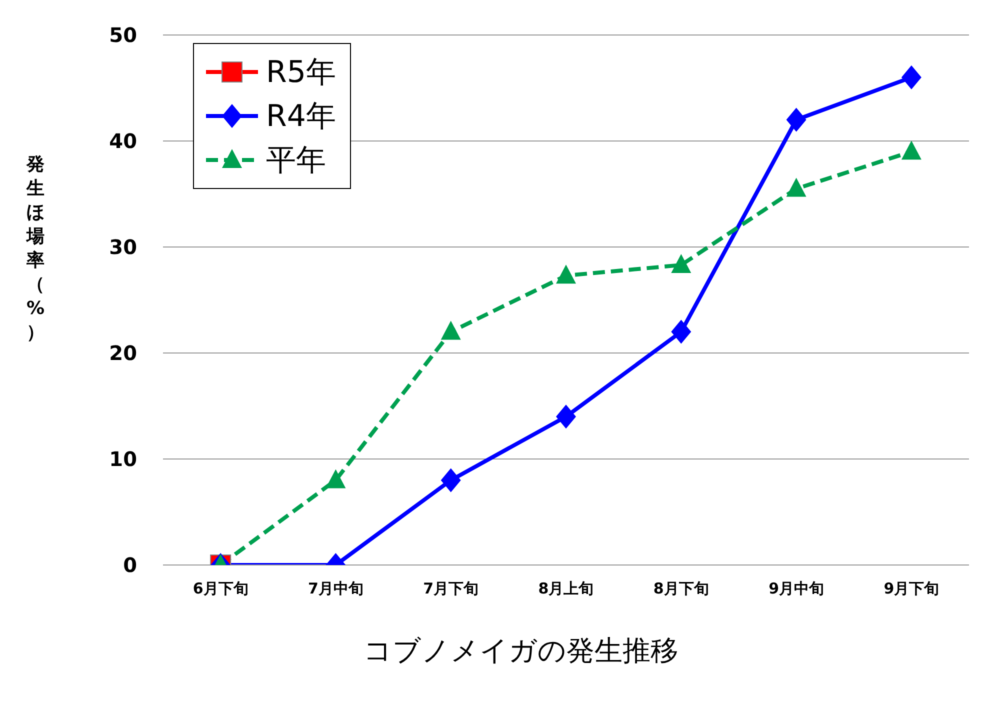 Image resolution: width=982 pixels, height=704 pixels. What do you see at coordinates (296, 161) in the screenshot?
I see `legend-label: 平年` at bounding box center [296, 161].